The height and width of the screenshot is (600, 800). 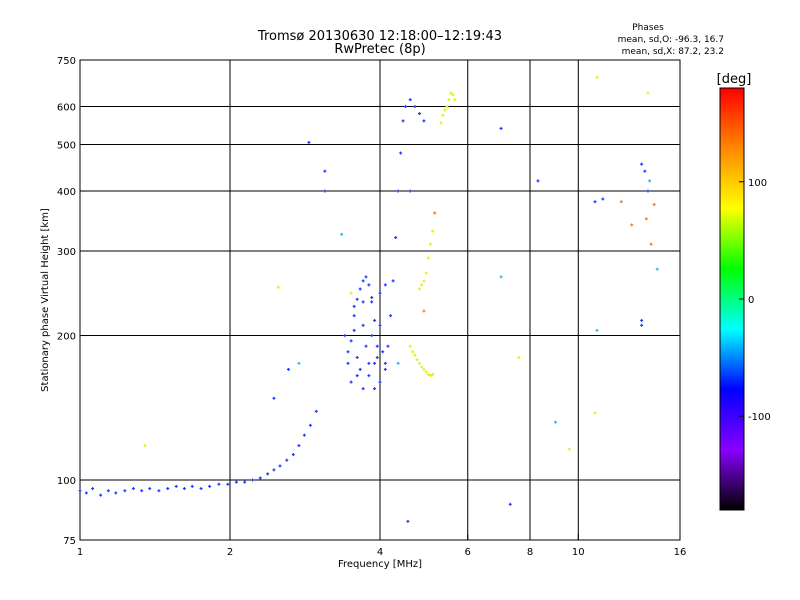 What do you see at coordinates (530, 552) in the screenshot?
I see `x-tick-label: 8` at bounding box center [530, 552].